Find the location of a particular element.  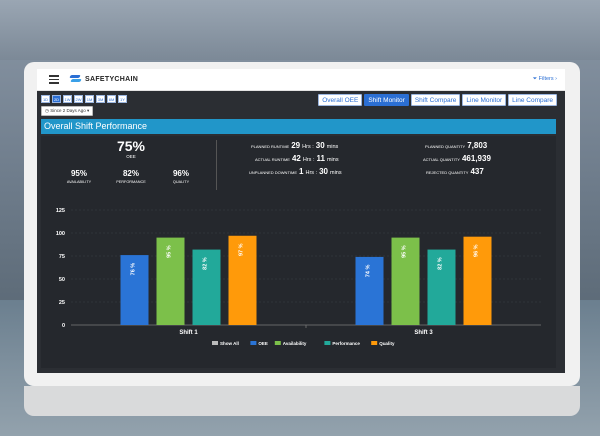

performance-kpi: 82% PERFORMANCE is located at coordinates (131, 176).